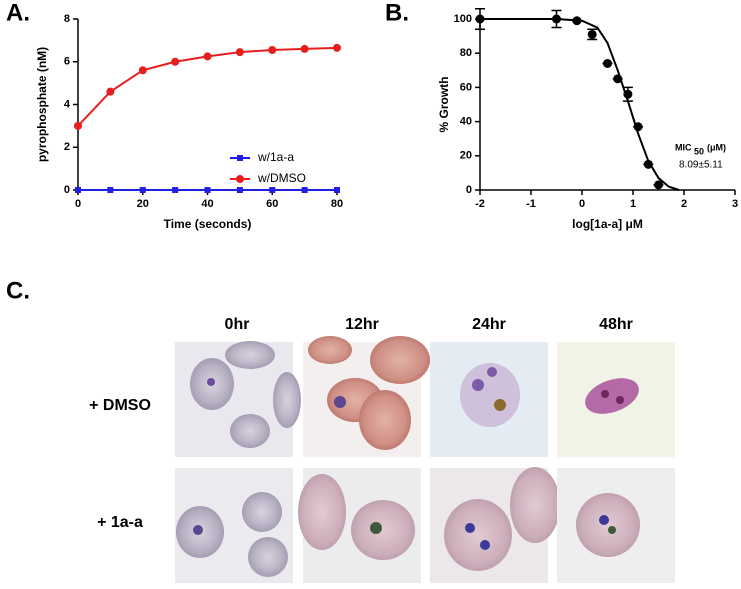  I want to click on y-tick-label: 8, so click(67, 19).